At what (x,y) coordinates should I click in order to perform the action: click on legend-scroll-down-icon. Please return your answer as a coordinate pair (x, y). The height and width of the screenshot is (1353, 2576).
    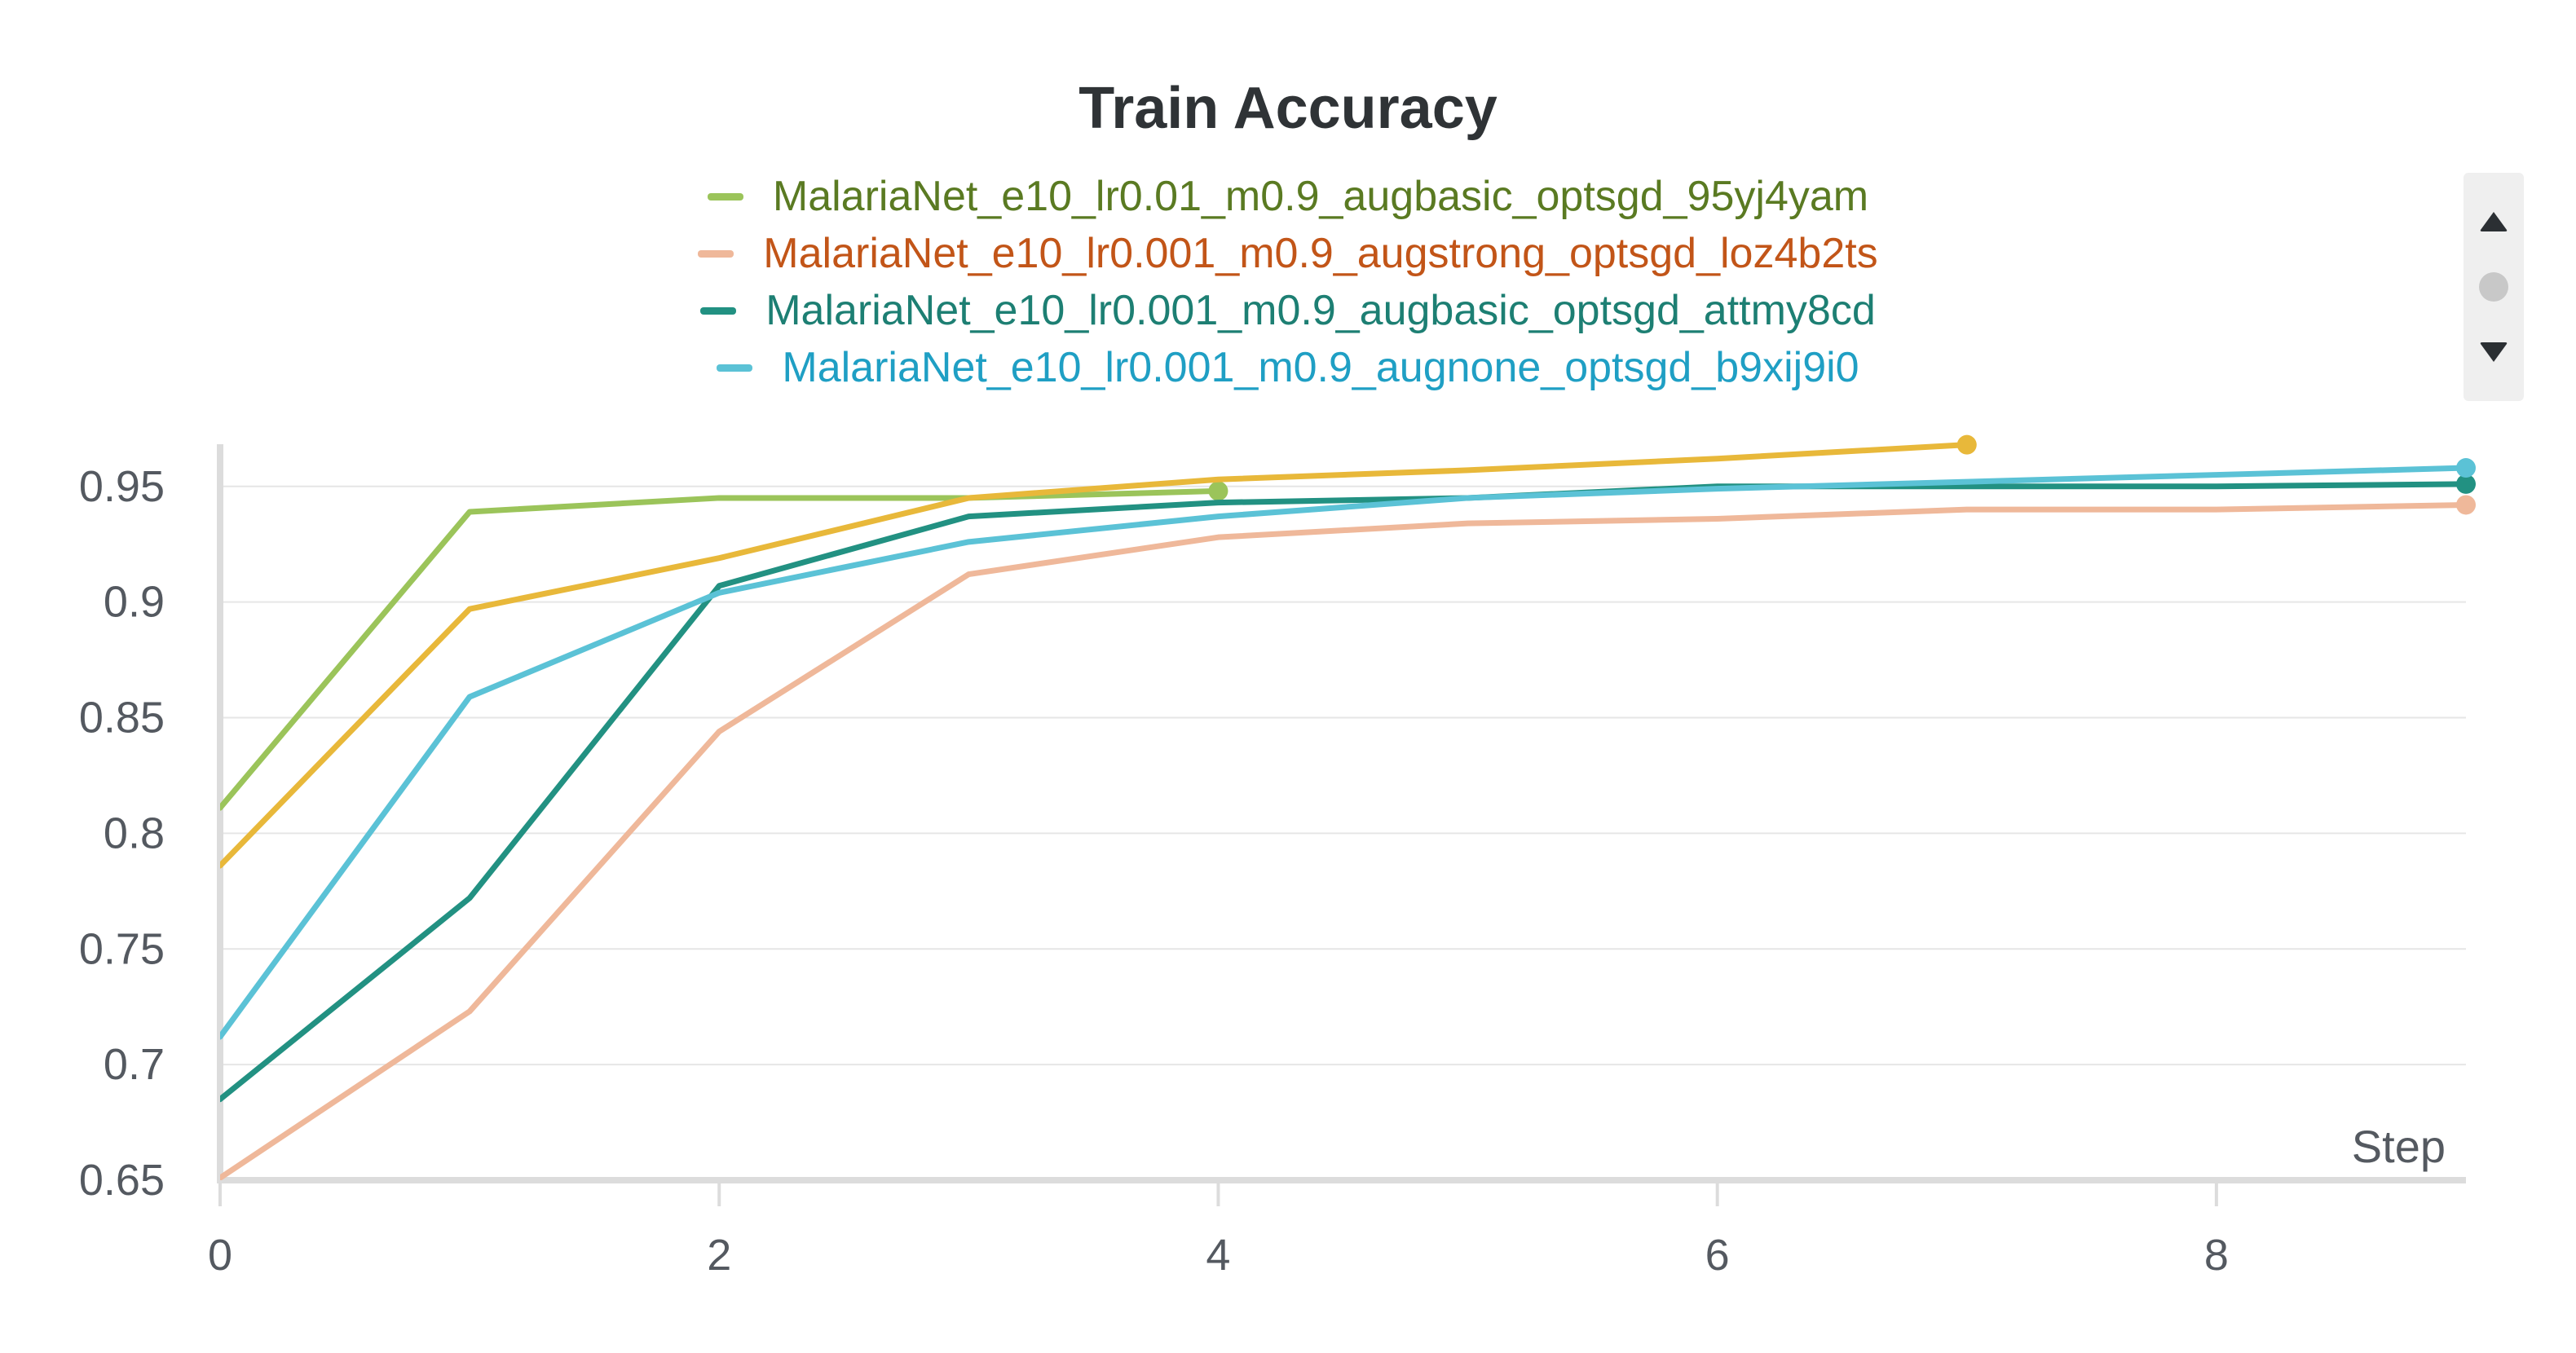
    Looking at the image, I should click on (2493, 352).